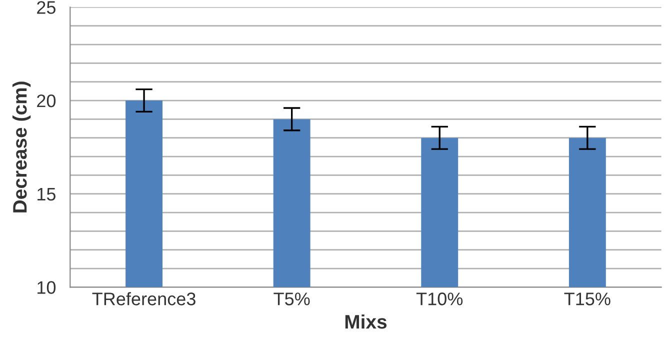 The height and width of the screenshot is (359, 668). Describe the element at coordinates (439, 299) in the screenshot. I see `x-tick-label: T10%` at that location.